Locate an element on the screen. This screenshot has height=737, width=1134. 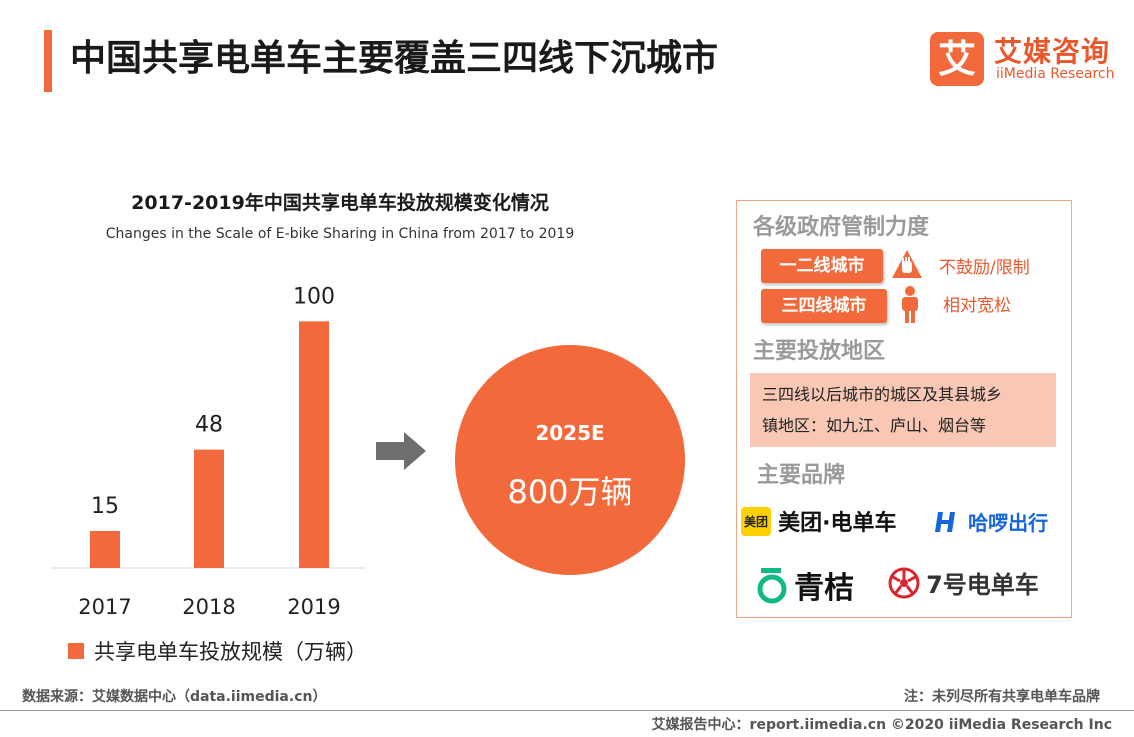
brand-meituan: 美团 美团·电单车 is located at coordinates (818, 521).